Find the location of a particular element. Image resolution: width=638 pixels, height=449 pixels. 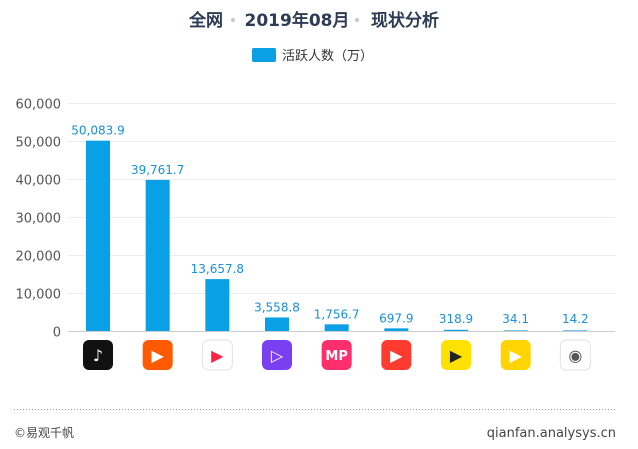

purple-play-icon: ▷ is located at coordinates (277, 355).